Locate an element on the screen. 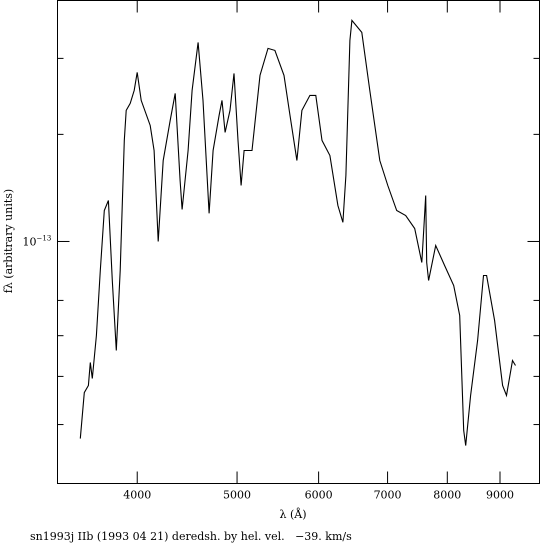 This screenshot has width=540, height=544. x-axis-label: λ (Å) is located at coordinates (293, 514).